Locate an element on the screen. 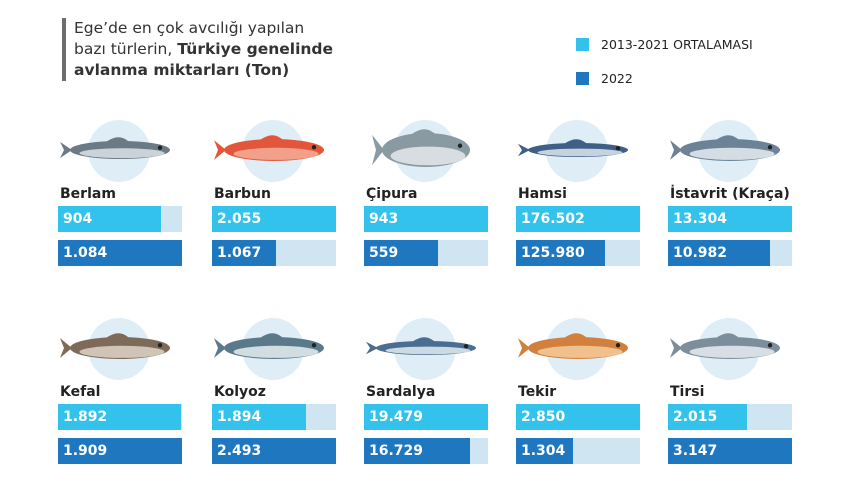  species-name: Kolyoz is located at coordinates (240, 392).